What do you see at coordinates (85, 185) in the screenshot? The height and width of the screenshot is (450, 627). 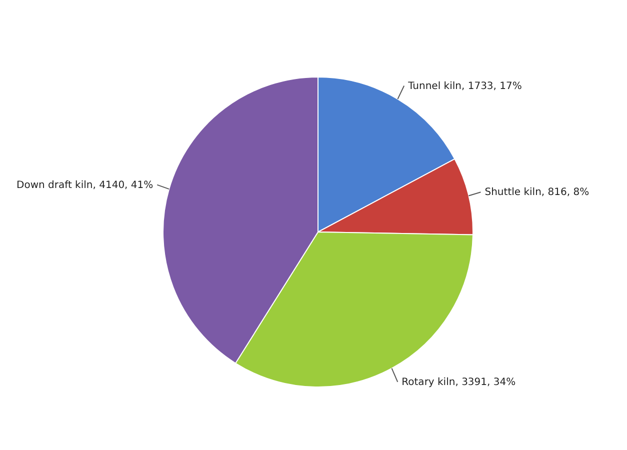 I see `slice-label: Down draft kiln, 4140, 41%` at bounding box center [85, 185].